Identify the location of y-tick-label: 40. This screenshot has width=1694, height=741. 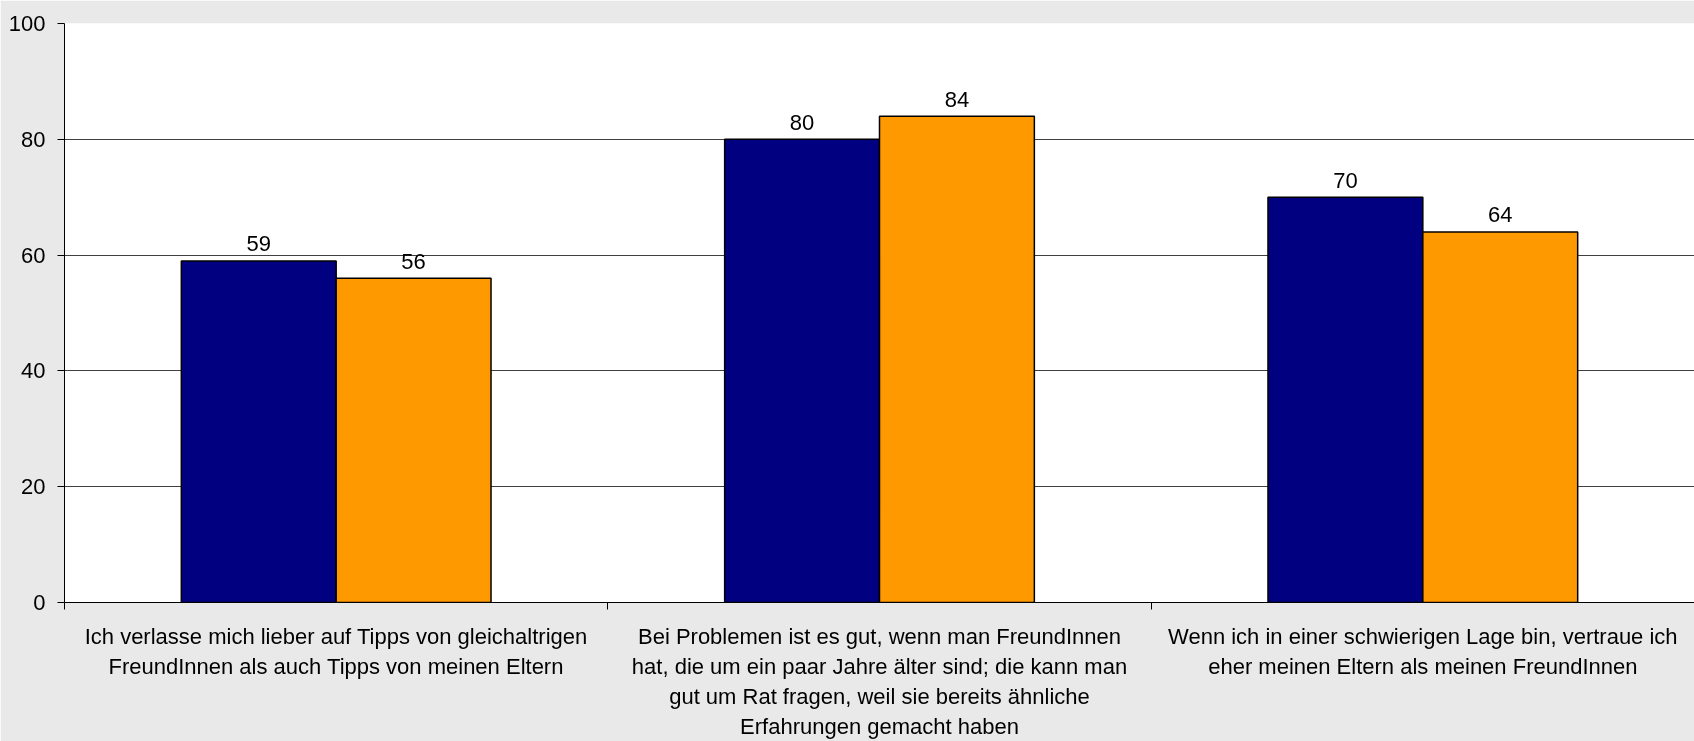
(33, 371).